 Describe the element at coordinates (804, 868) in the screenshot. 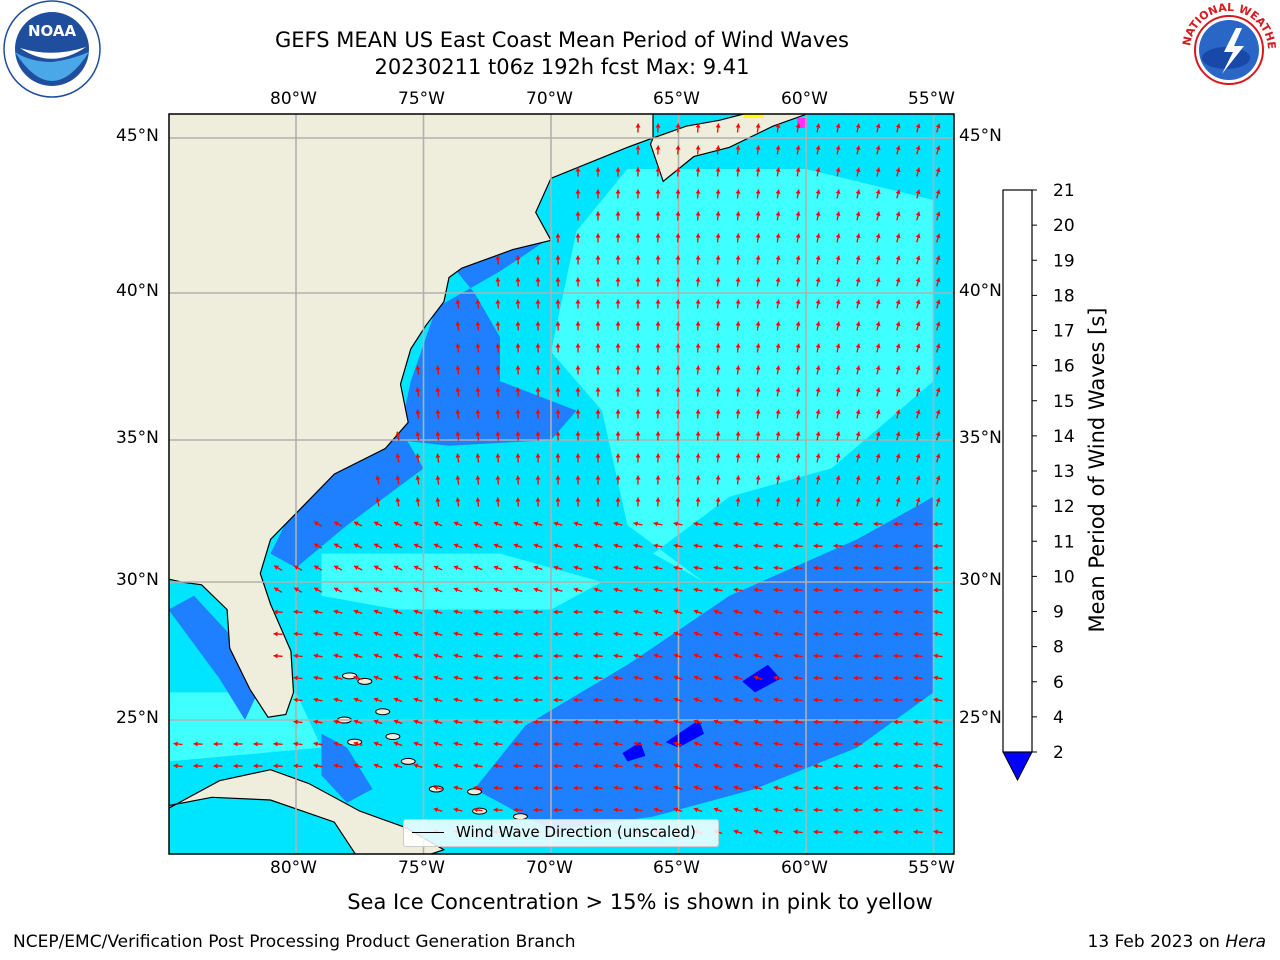

I see `lon-label-bottom: 60°W` at that location.